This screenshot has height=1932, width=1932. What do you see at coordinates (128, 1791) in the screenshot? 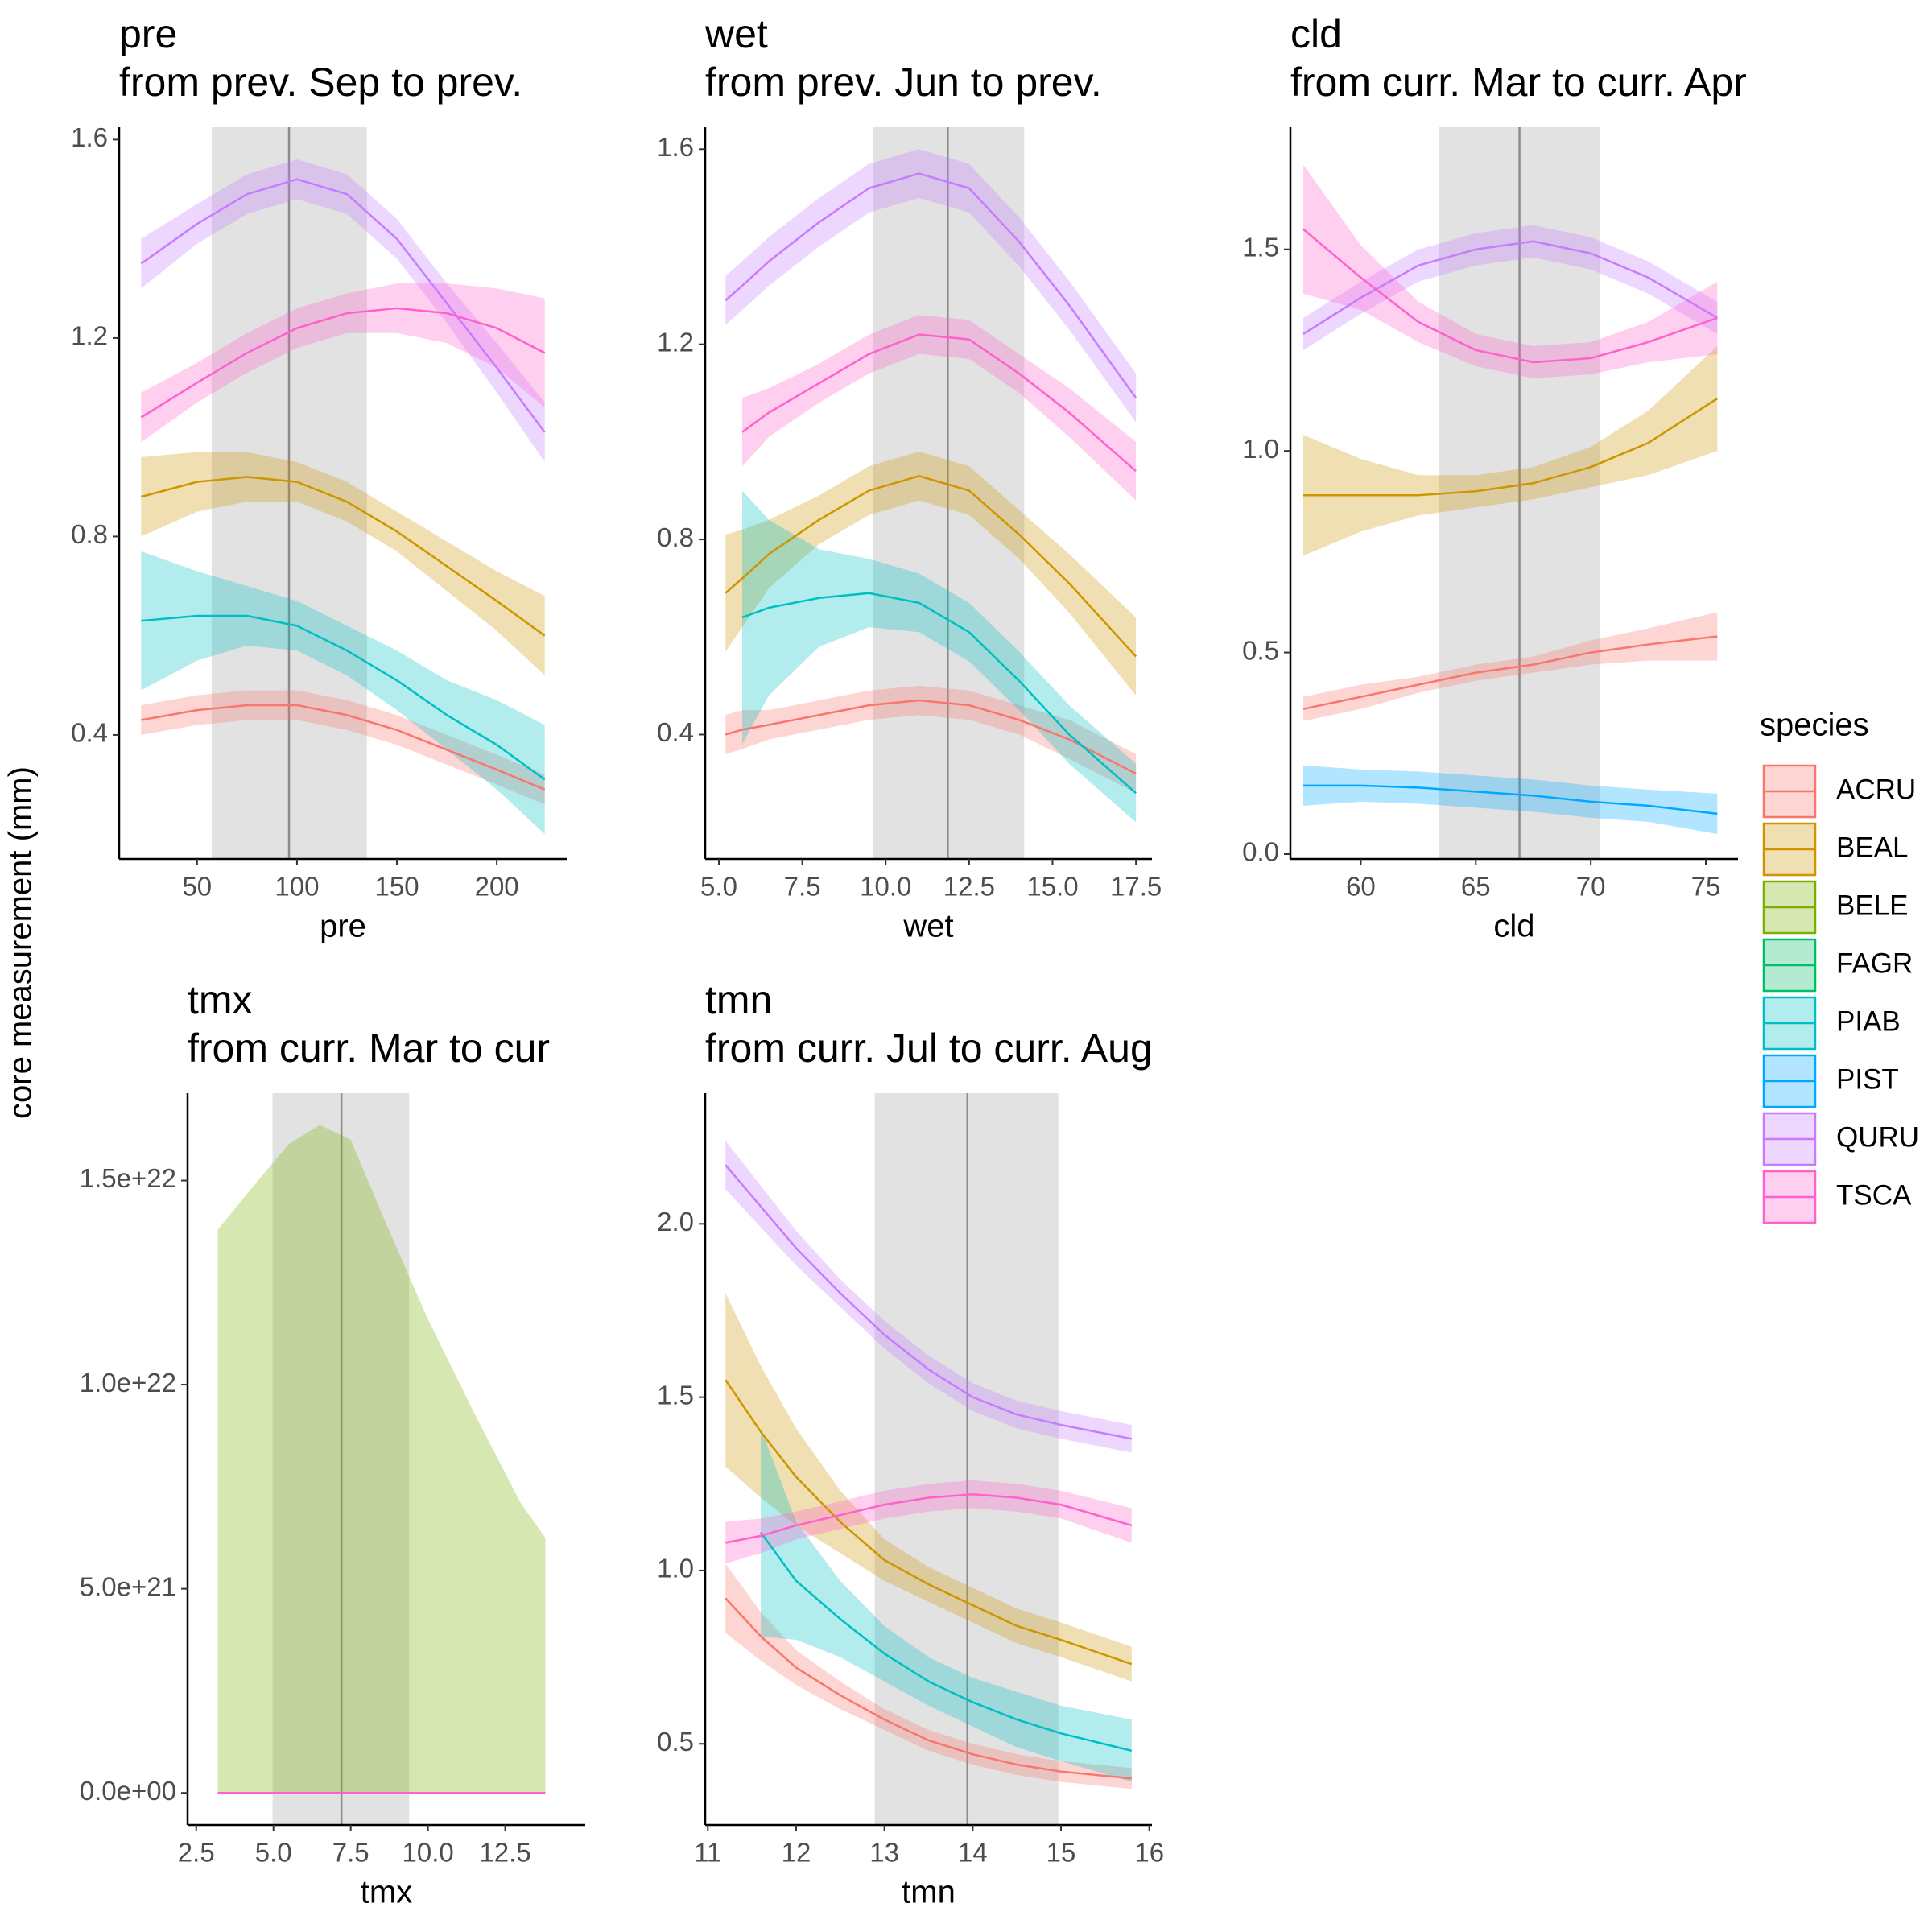
I see `y-tick-label: 0.0e+00` at bounding box center [128, 1791].